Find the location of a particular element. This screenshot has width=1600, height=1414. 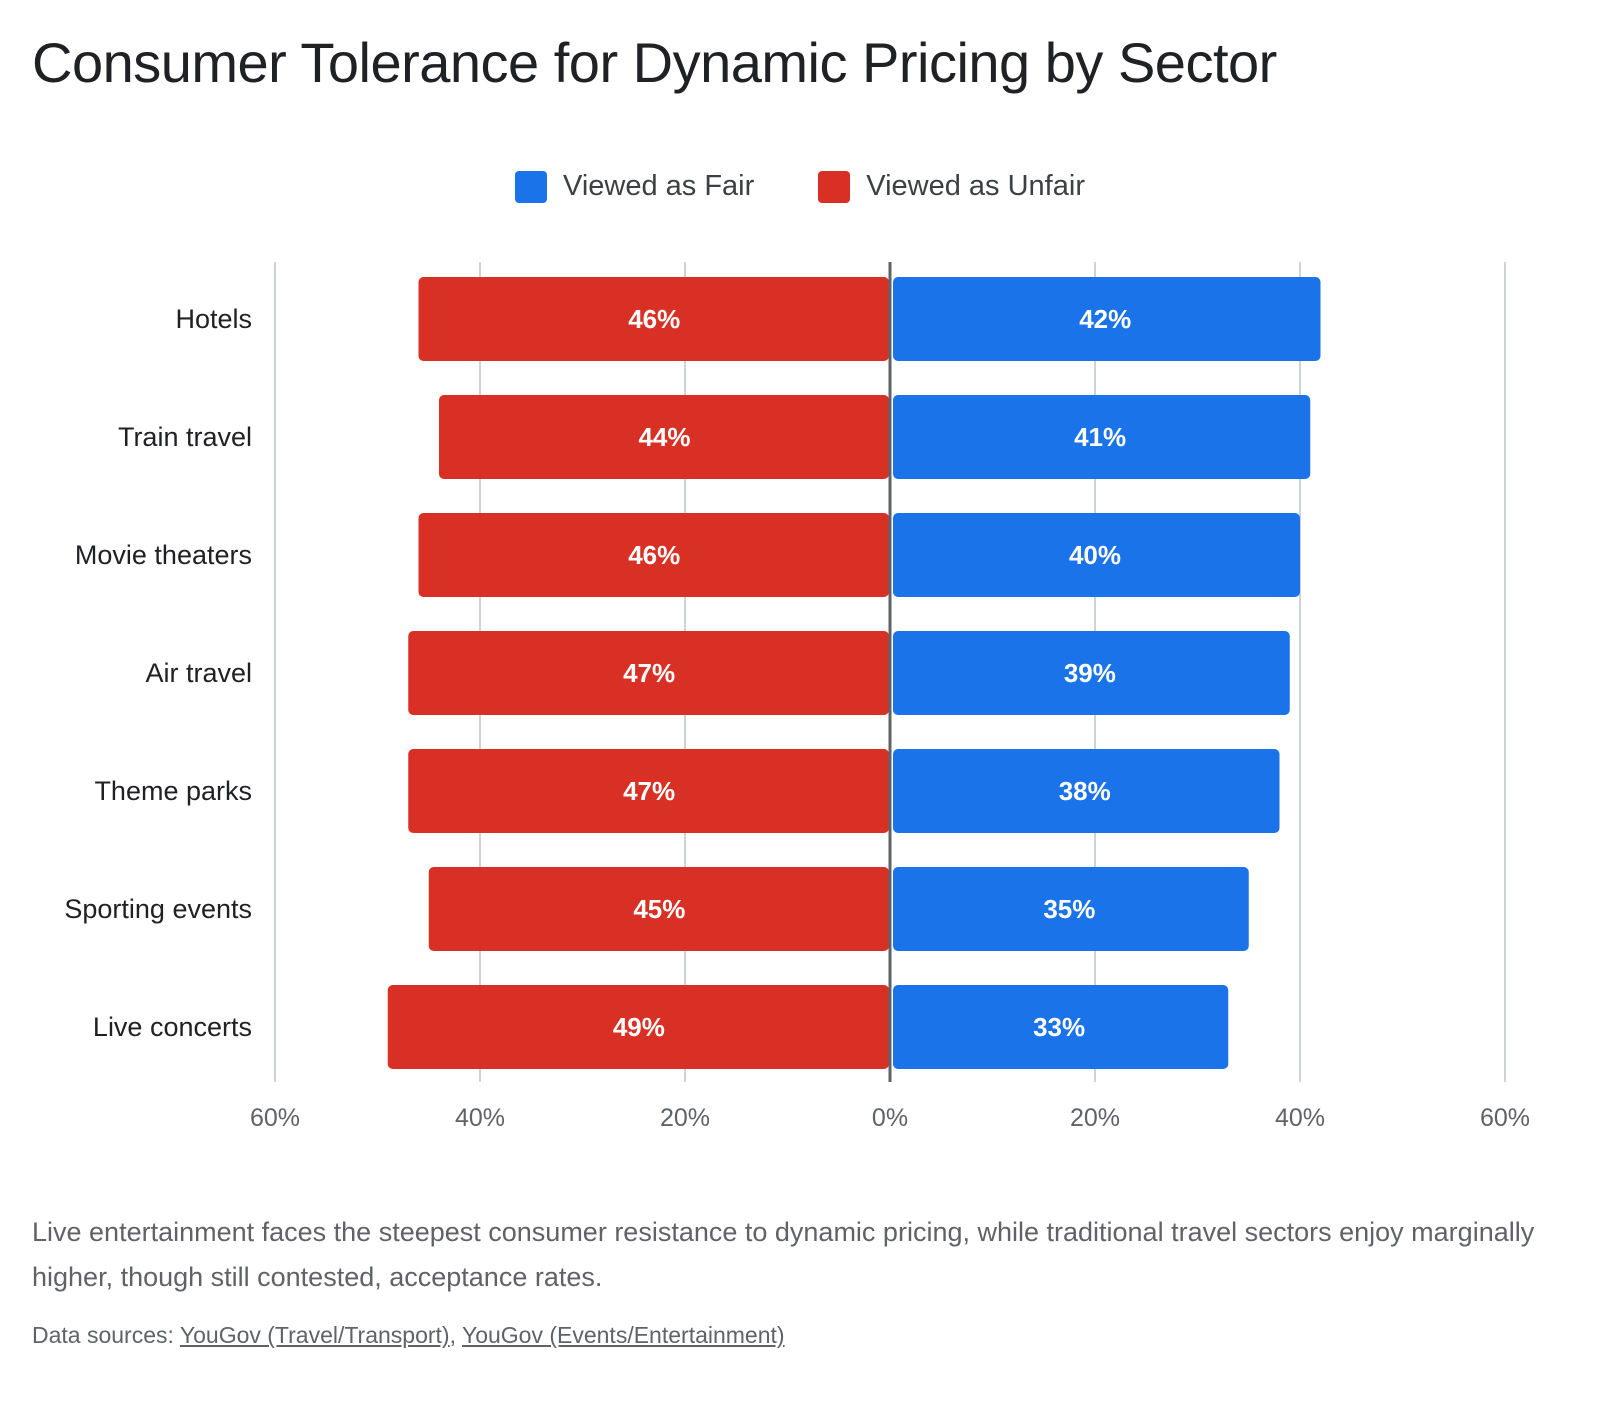

x-tick-label: 0% is located at coordinates (890, 1118).